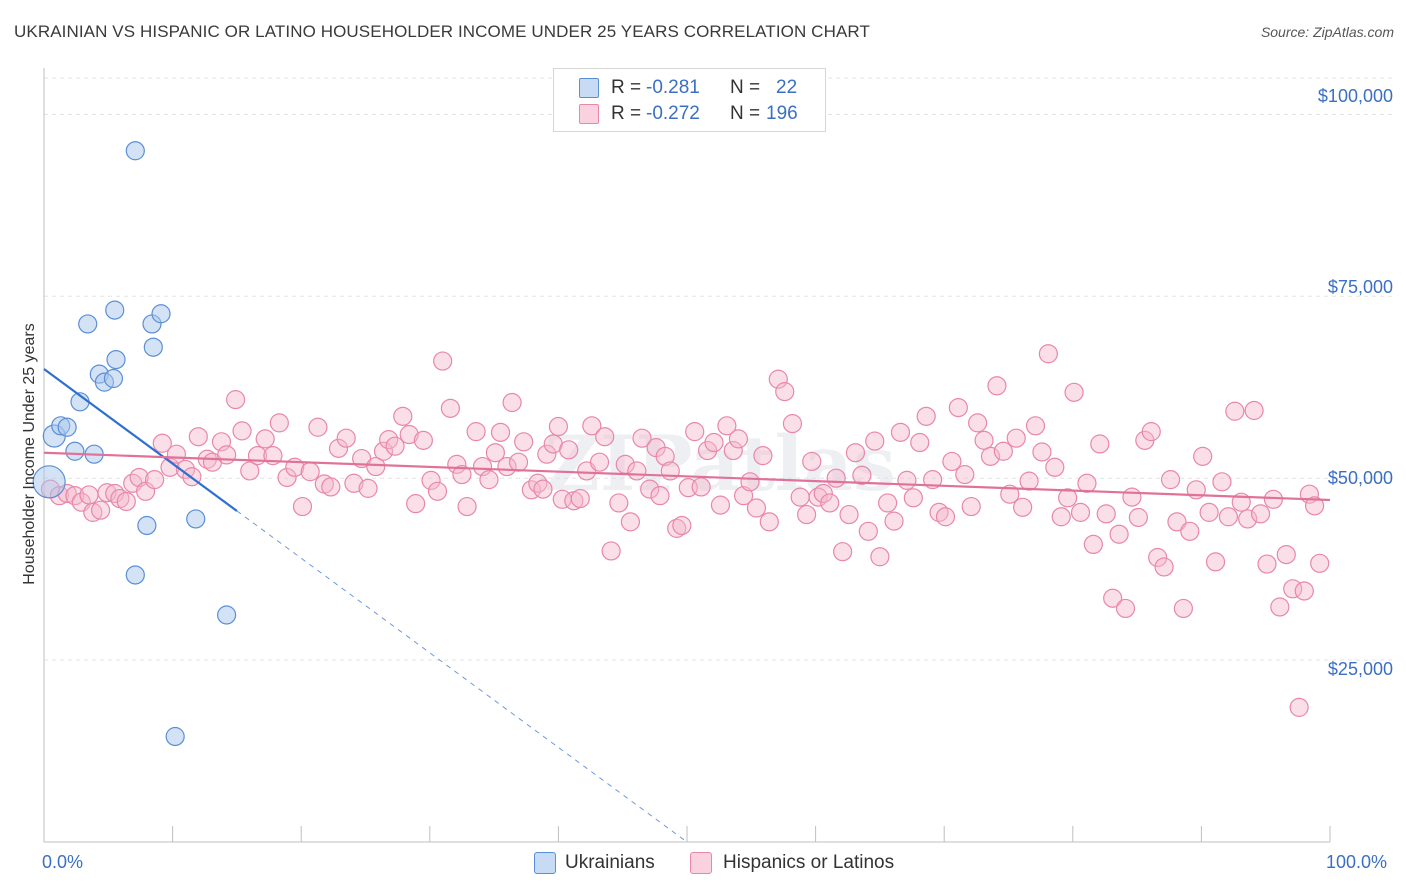  I want to click on hispanic-trend-line, so click(687, 476).